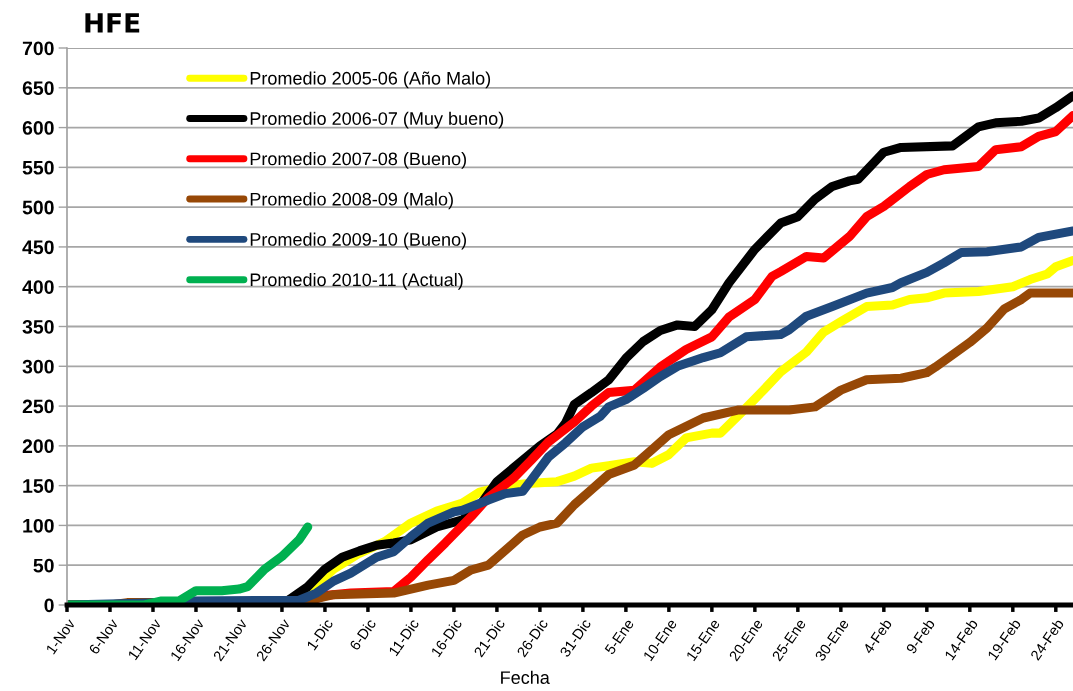  I want to click on y-tick-label: 500, so click(38, 207).